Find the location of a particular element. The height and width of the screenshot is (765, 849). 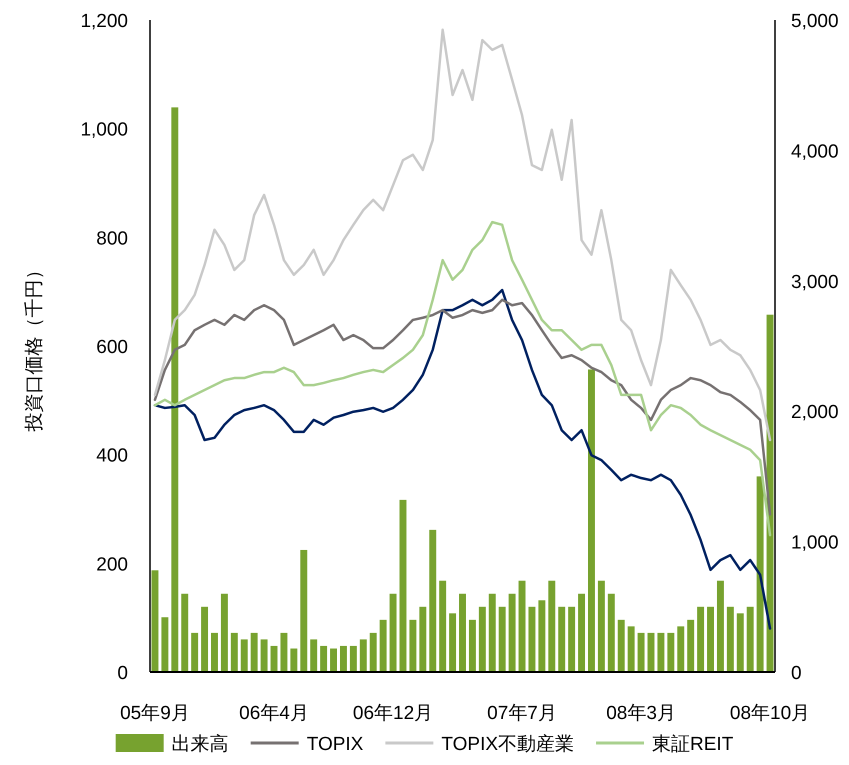

y2-tick-label: 0 is located at coordinates (796, 673).